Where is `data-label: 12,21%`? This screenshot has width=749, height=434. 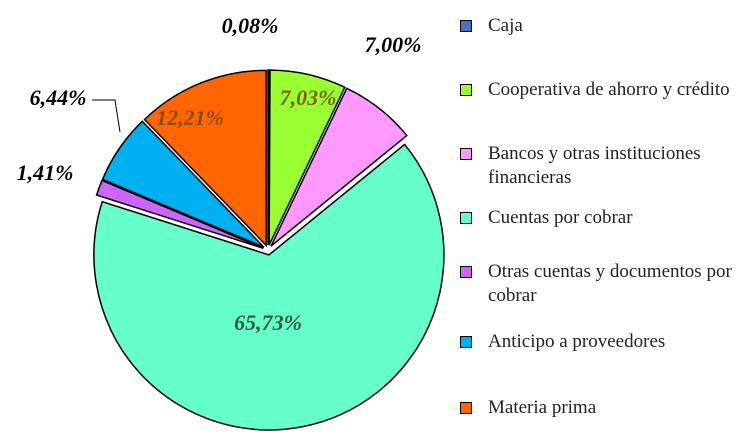
data-label: 12,21% is located at coordinates (190, 117).